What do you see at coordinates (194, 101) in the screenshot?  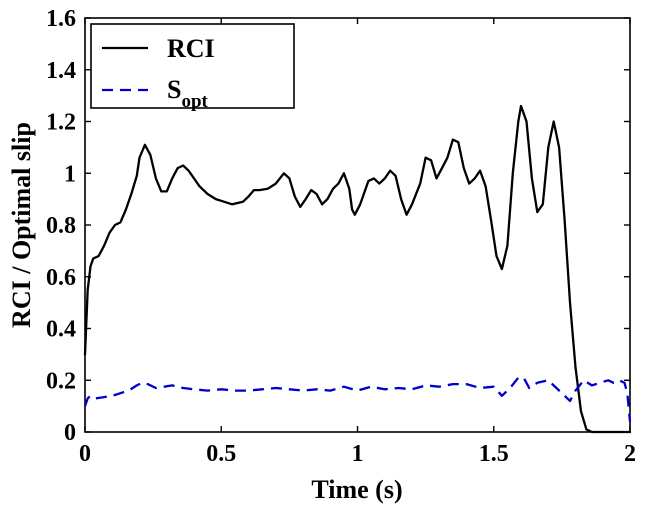 I see `legend-label-sopt-sub: opt` at bounding box center [194, 101].